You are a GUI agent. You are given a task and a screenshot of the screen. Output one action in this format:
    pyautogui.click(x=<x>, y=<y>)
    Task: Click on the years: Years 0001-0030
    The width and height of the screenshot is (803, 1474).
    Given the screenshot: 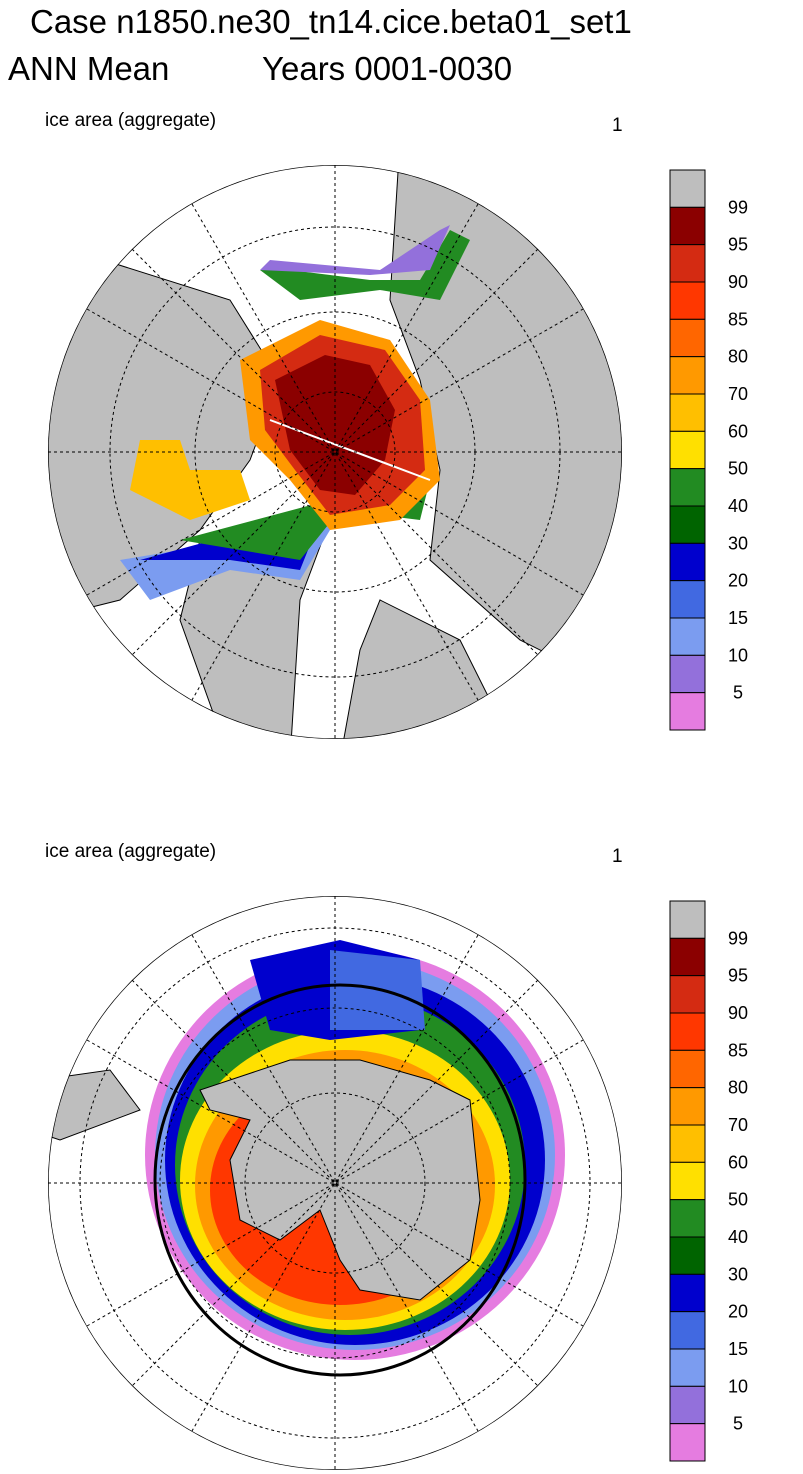 What is the action you would take?
    pyautogui.click(x=387, y=68)
    